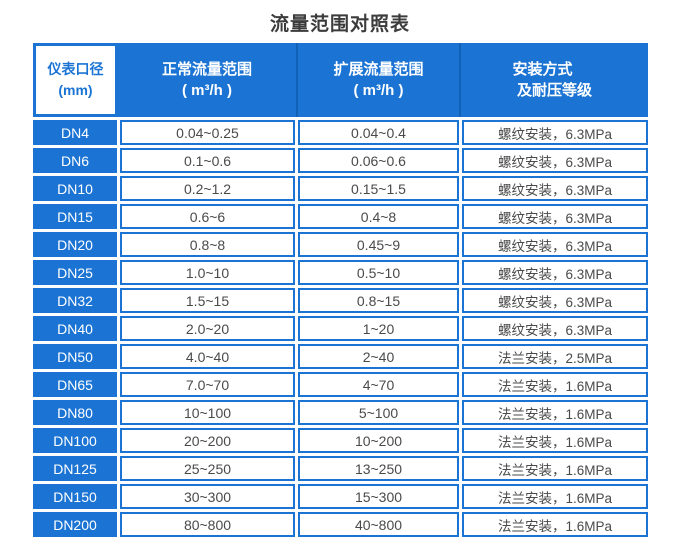 The height and width of the screenshot is (547, 680). Describe the element at coordinates (75, 132) in the screenshot. I see `cell-diameter: DN4` at that location.